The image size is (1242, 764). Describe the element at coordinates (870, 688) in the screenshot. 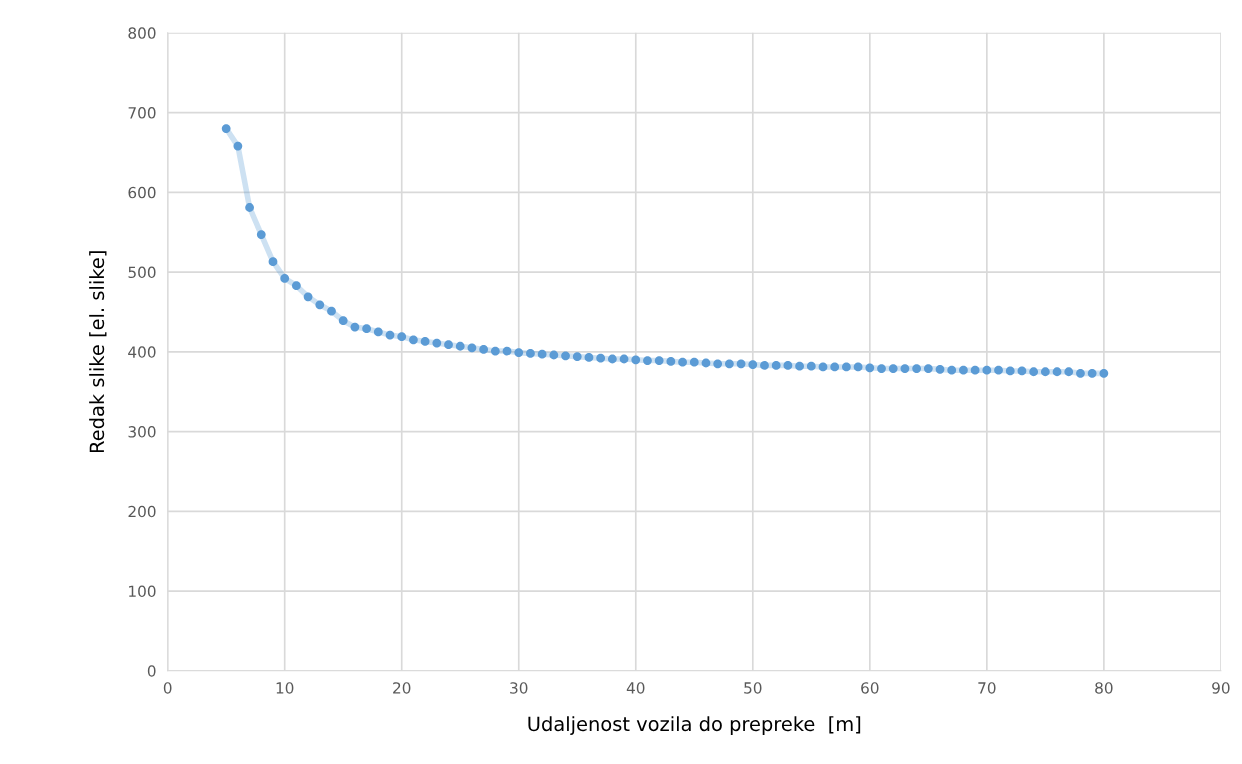

I see `x-tick-label: 60` at that location.